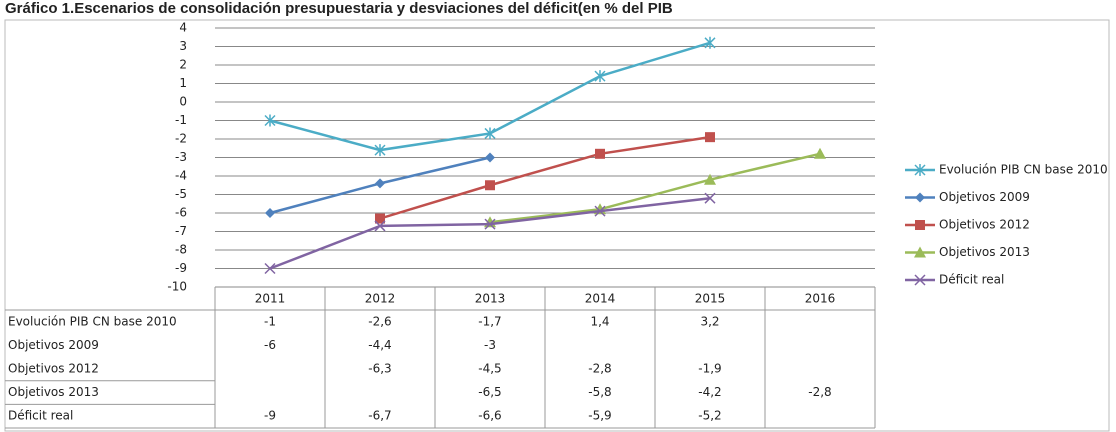 Image resolution: width=1116 pixels, height=432 pixels. I want to click on table-cell: -4,5, so click(489, 369).